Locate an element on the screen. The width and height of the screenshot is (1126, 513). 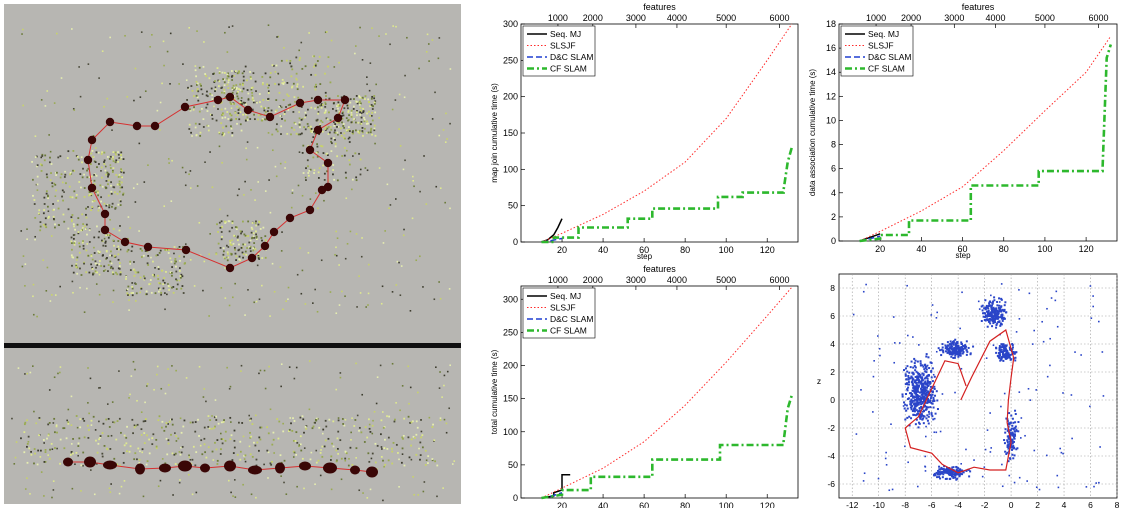
legend-label: SLSJF is located at coordinates (881, 46).